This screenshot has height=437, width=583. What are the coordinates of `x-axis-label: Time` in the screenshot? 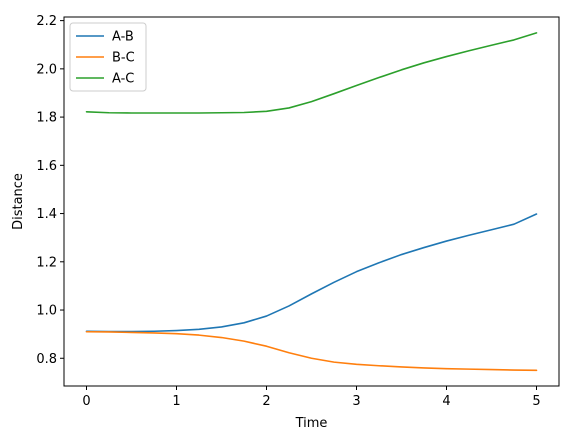 It's located at (311, 423).